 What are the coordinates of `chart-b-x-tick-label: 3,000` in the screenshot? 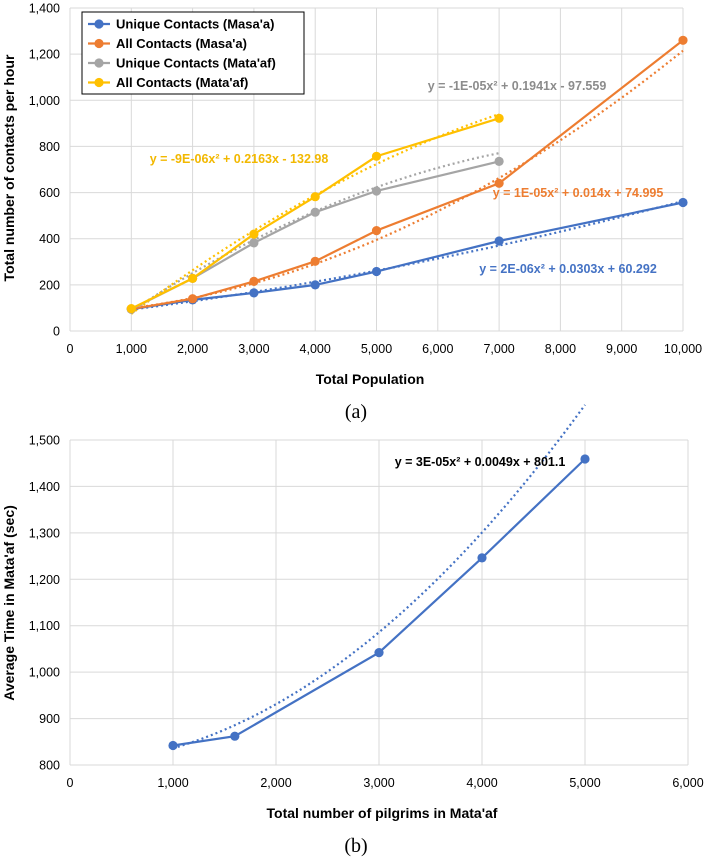 It's located at (378, 783).